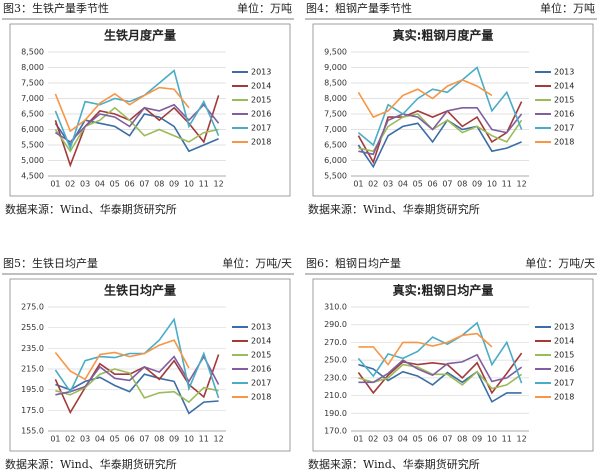 The image size is (600, 476). I want to click on y-tick-label: 270.0, so click(335, 342).